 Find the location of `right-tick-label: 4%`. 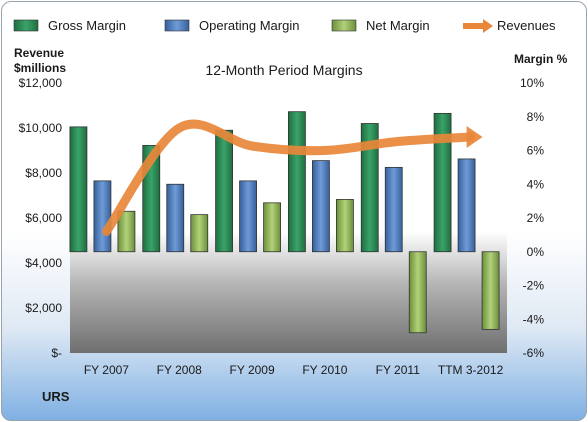

right-tick-label: 4% is located at coordinates (536, 184).